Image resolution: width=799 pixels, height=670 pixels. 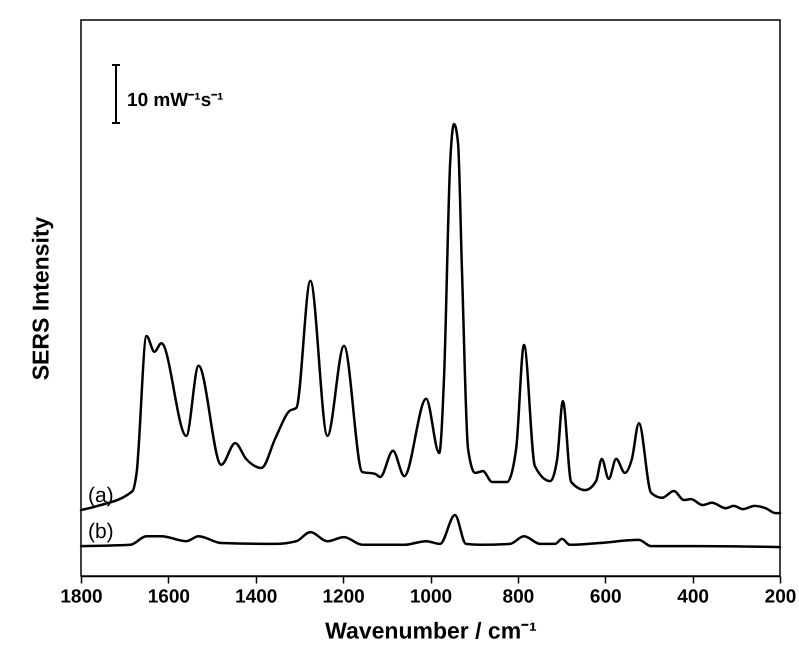 What do you see at coordinates (101, 532) in the screenshot?
I see `series-label: (b)` at bounding box center [101, 532].